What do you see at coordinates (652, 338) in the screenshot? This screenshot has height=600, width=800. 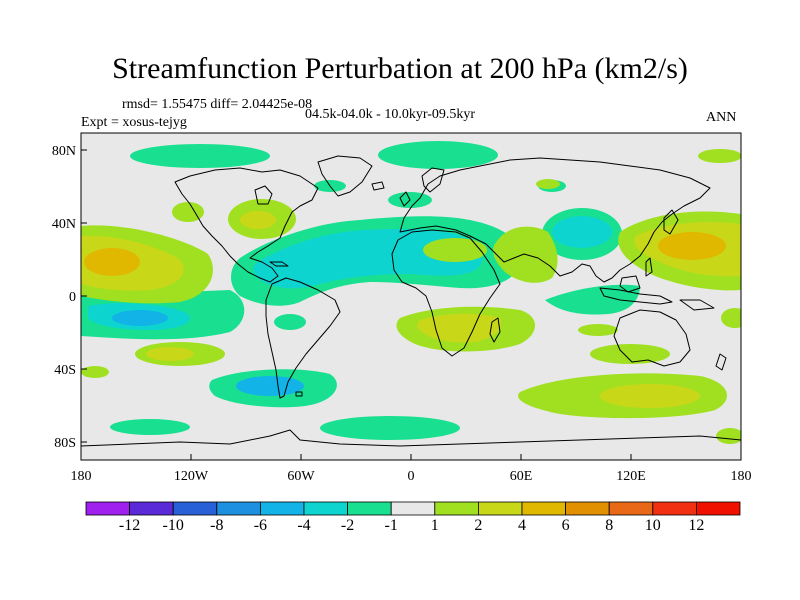 I see `coastline-australia` at bounding box center [652, 338].